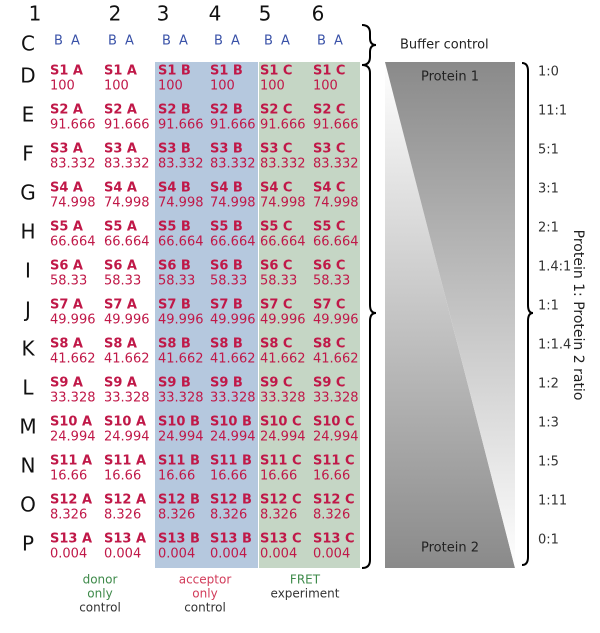 The image size is (600, 633). What do you see at coordinates (115, 14) in the screenshot?
I see `column-header: 2` at bounding box center [115, 14].